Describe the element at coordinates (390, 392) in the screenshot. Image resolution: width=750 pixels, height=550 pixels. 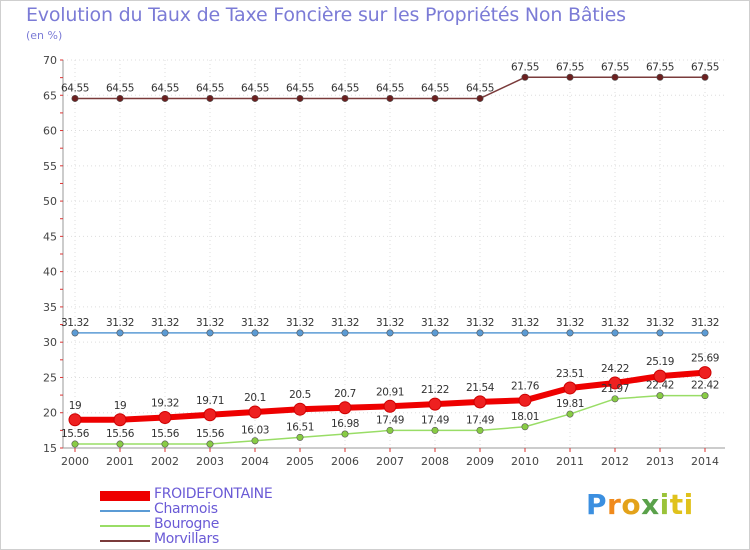
I see `data-label: 20.91` at that location.